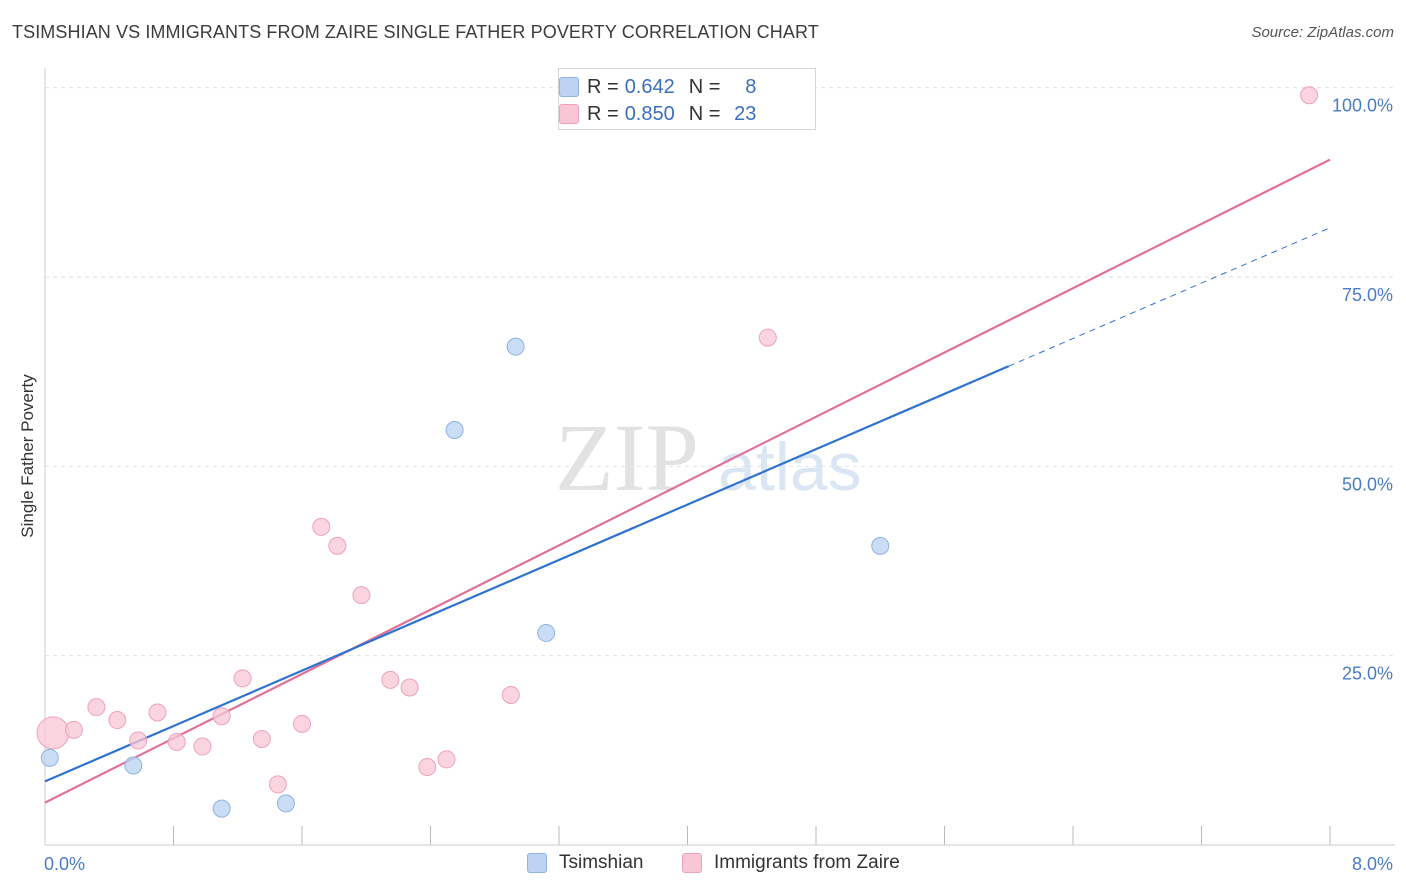 Image resolution: width=1406 pixels, height=892 pixels. Describe the element at coordinates (537, 863) in the screenshot. I see `tsimshian-legend-swatch` at that location.